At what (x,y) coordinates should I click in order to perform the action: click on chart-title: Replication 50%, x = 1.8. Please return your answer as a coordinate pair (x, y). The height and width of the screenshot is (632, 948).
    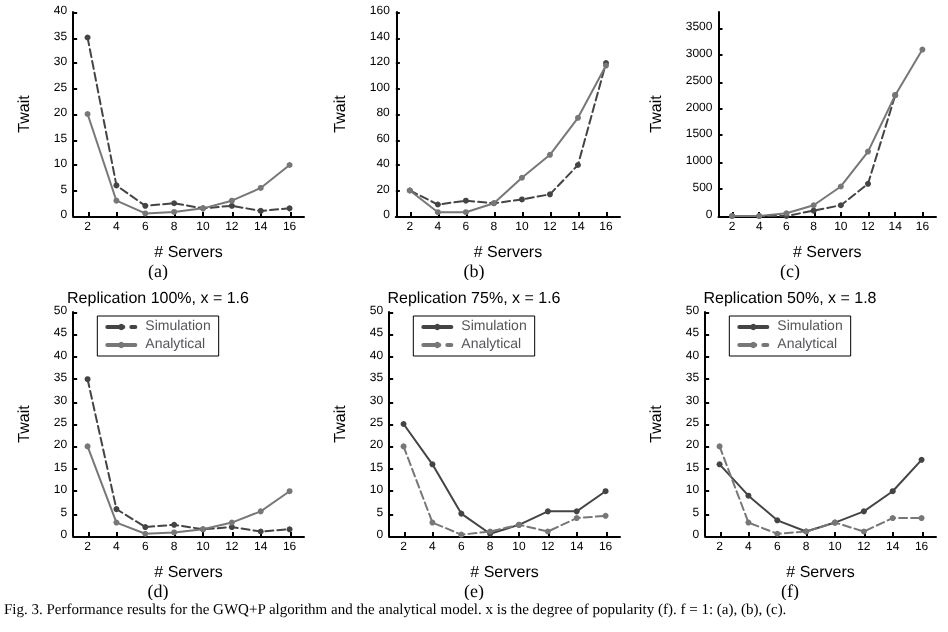
    Looking at the image, I should click on (790, 298).